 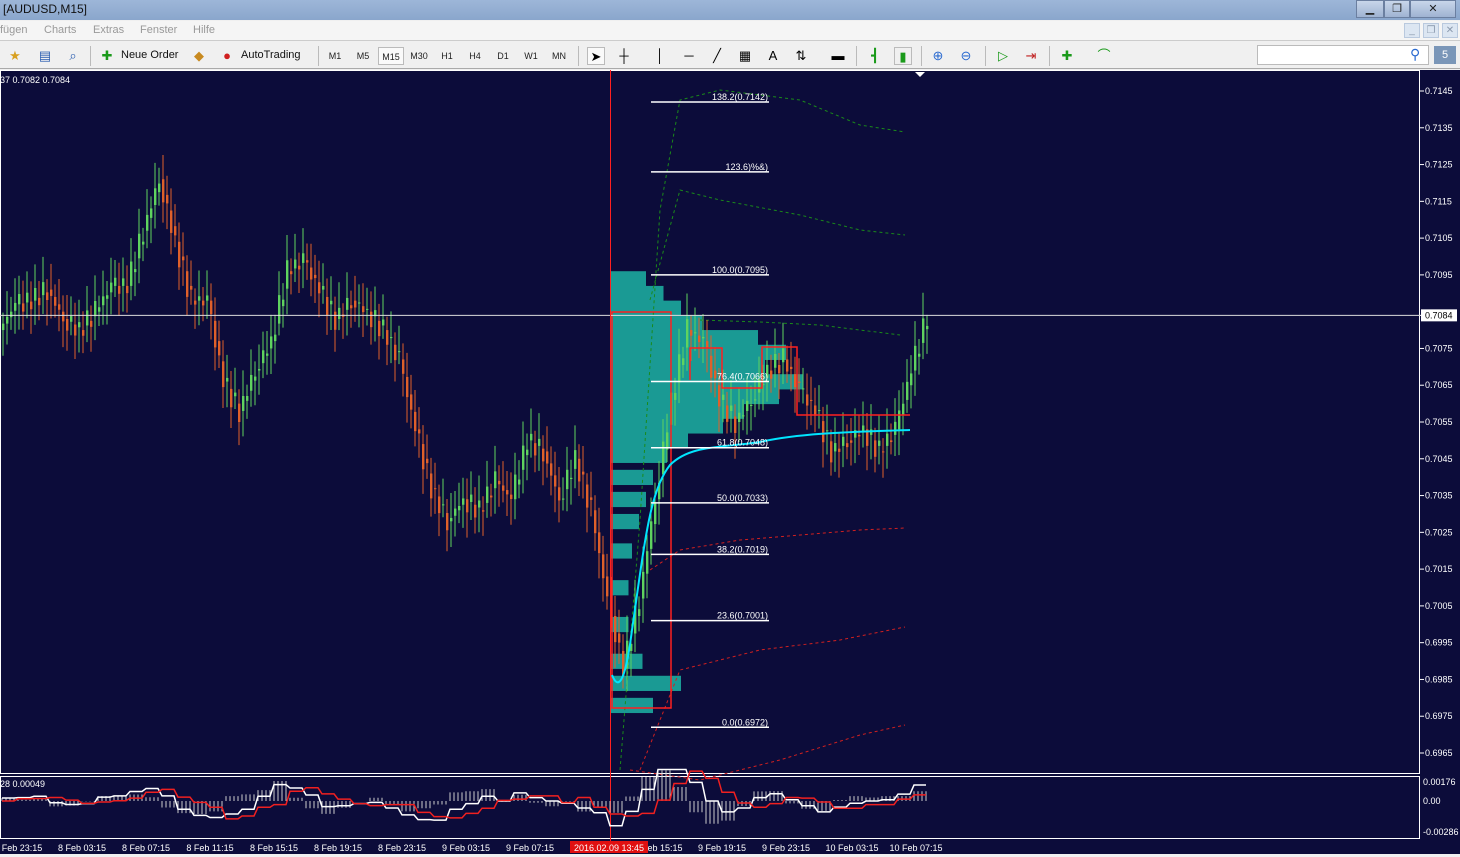 I want to click on menu-window: Fenster, so click(x=159, y=30).